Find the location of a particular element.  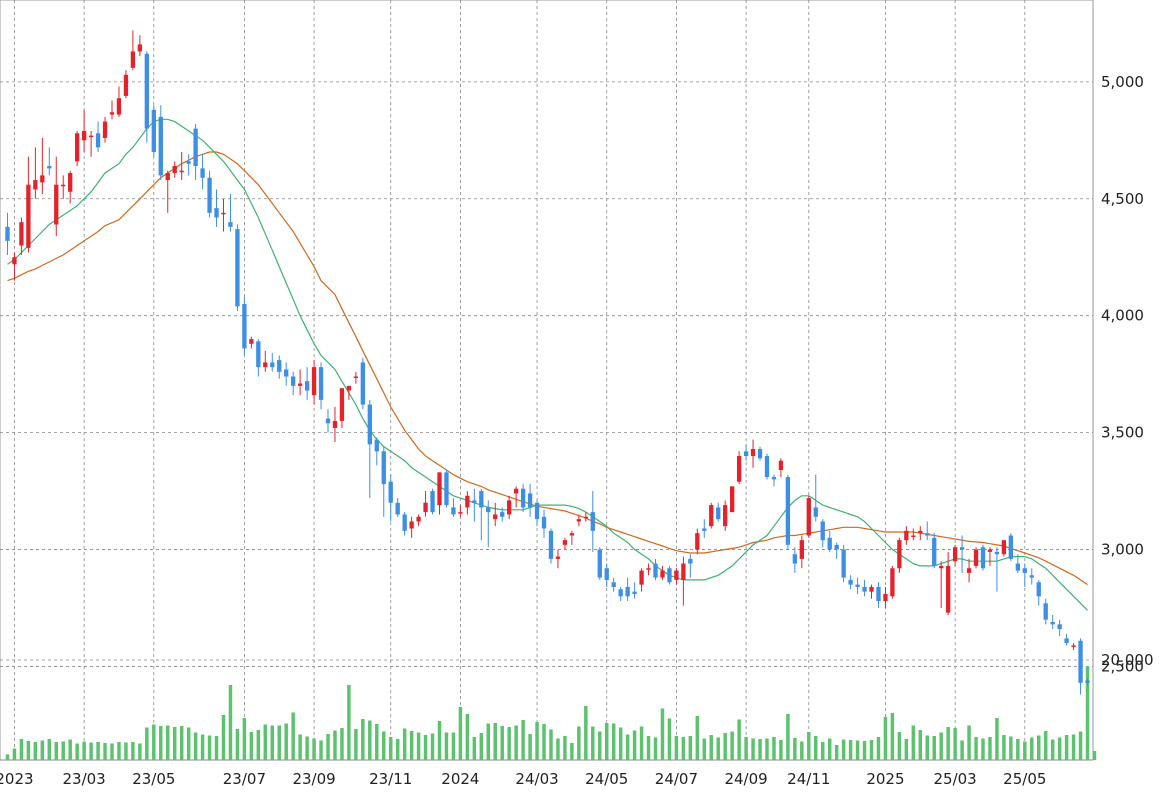

price-tick-label: 4,500 is located at coordinates (1122, 199).